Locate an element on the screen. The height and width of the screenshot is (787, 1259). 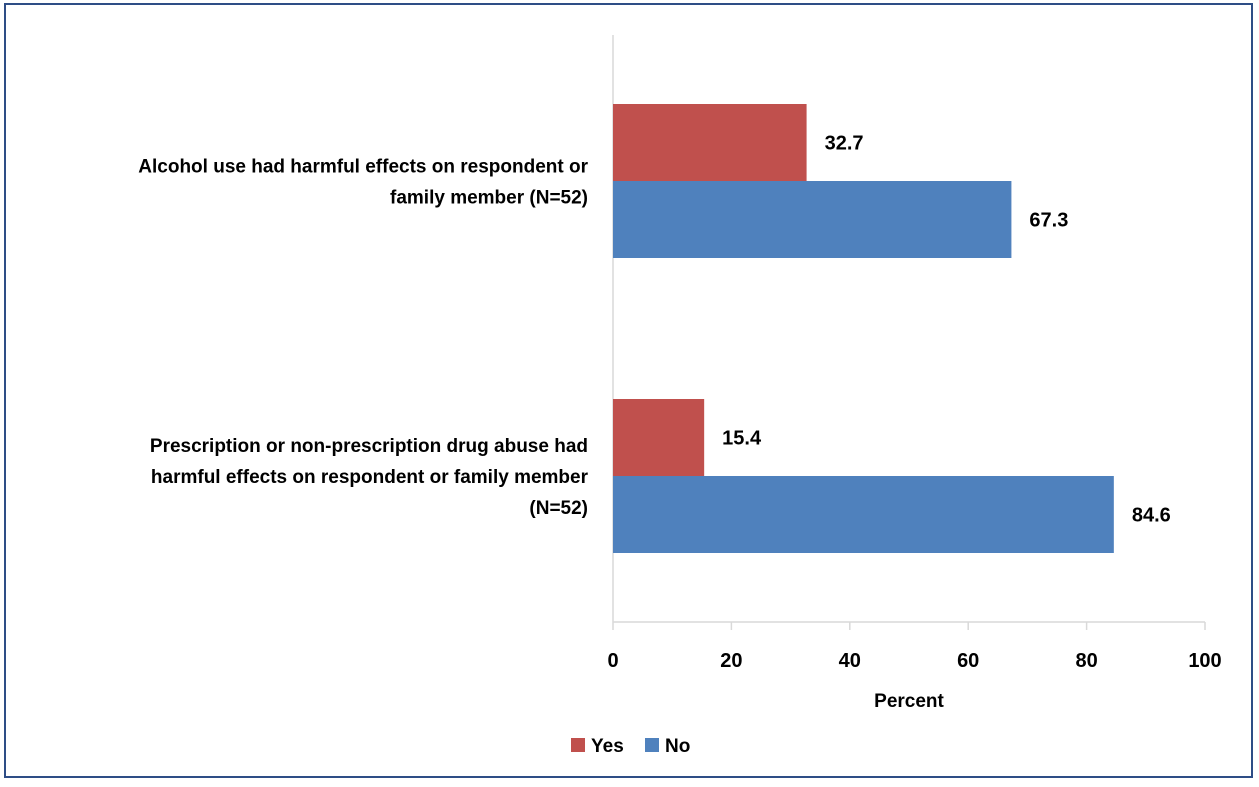
x-tick-label: 100 is located at coordinates (1204, 661).